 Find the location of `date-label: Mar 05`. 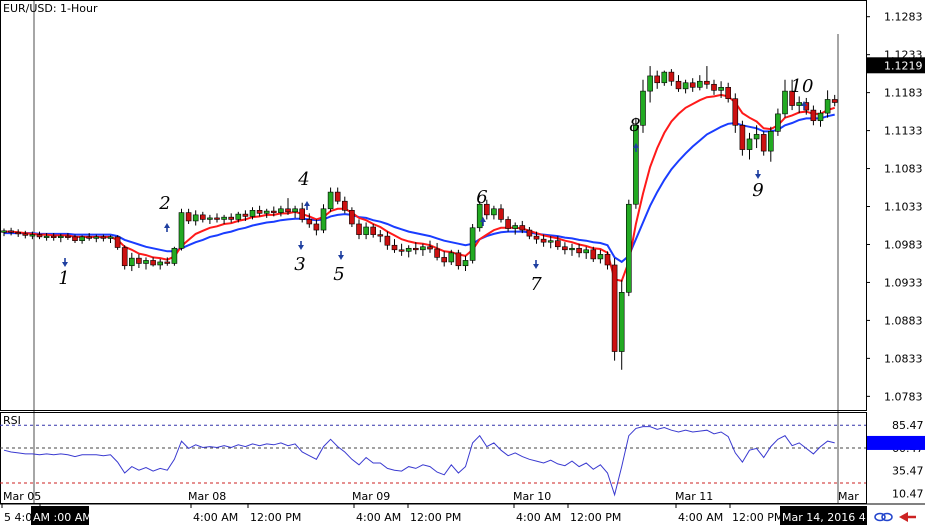

date-label: Mar 05 is located at coordinates (22, 496).